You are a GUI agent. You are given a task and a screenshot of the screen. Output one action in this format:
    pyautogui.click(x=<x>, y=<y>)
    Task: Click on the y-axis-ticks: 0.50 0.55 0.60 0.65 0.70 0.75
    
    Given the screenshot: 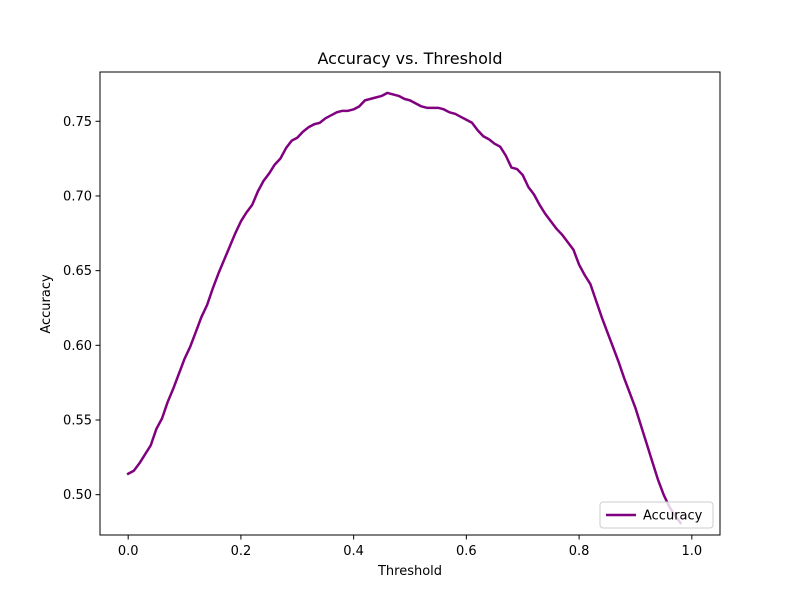 What is the action you would take?
    pyautogui.click(x=81, y=309)
    